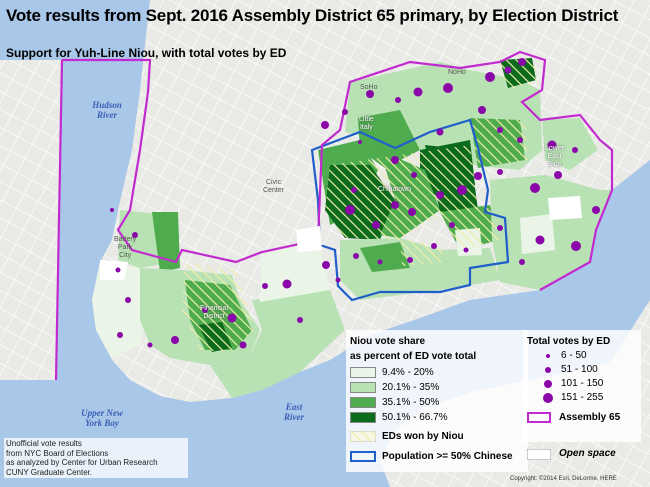 The width and height of the screenshot is (650, 487). I want to click on legend-share-heading-1: Niou vote share, so click(388, 341).